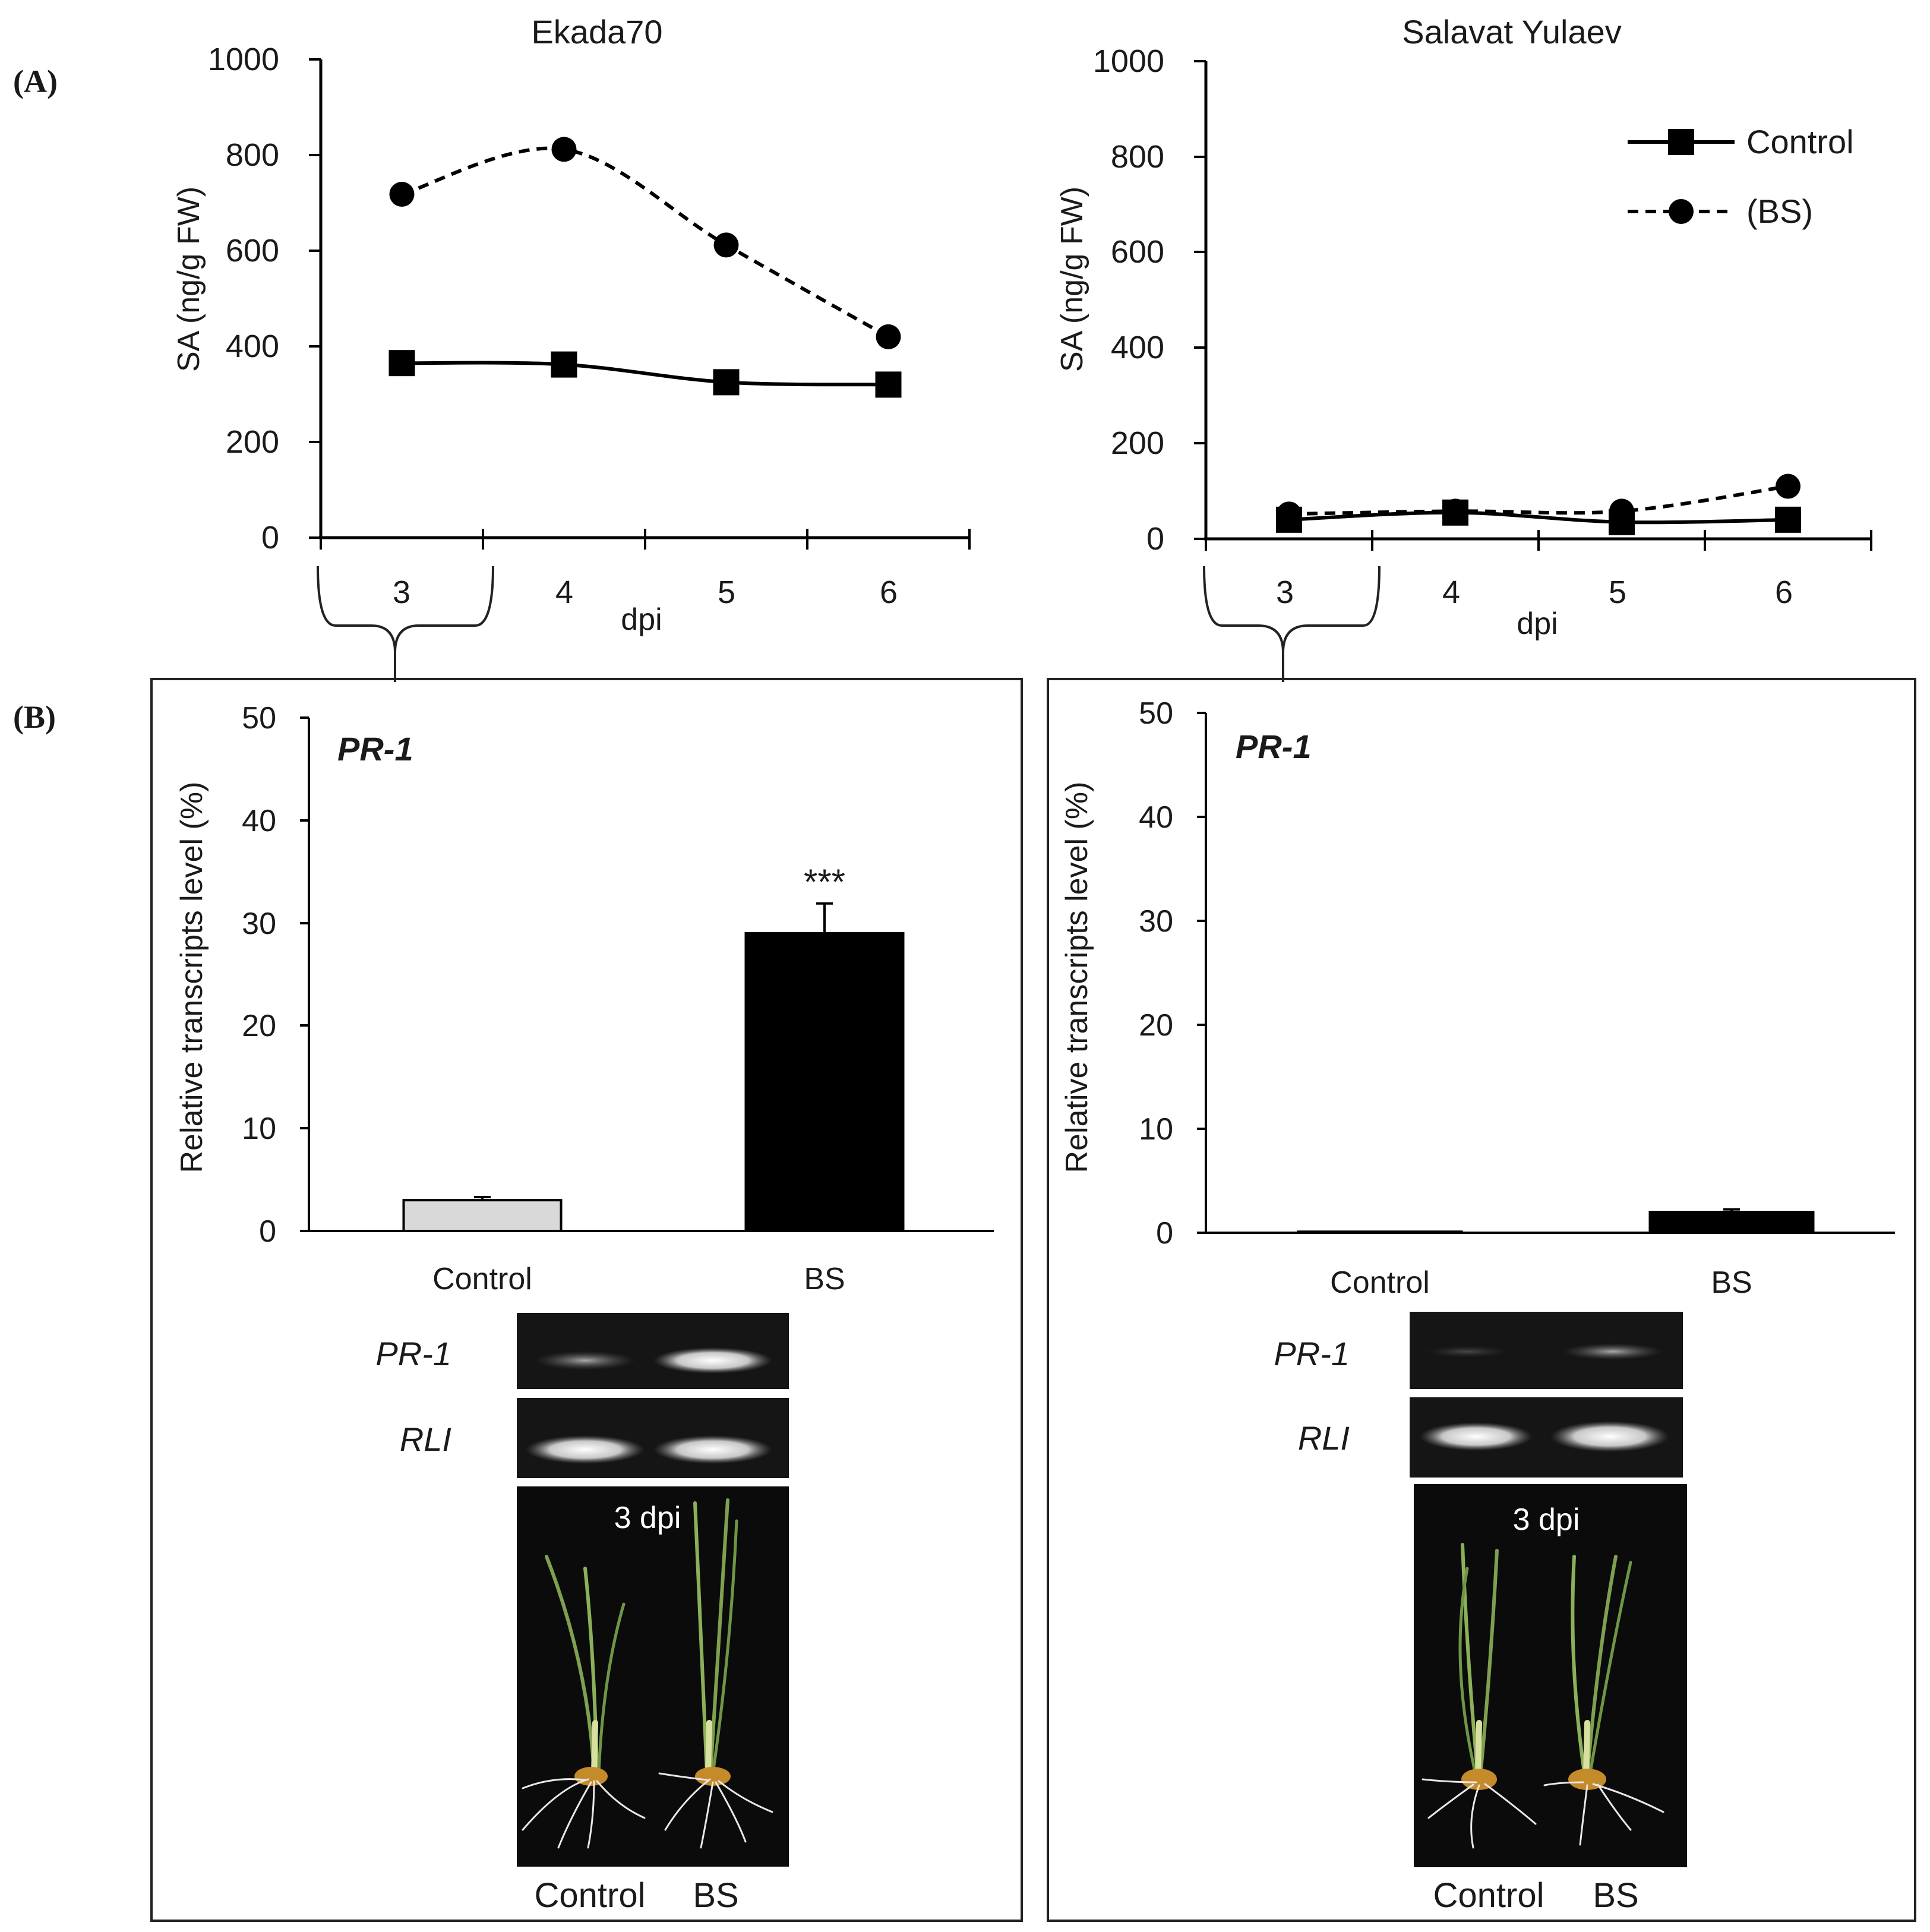 The height and width of the screenshot is (1932, 1930). Describe the element at coordinates (34, 717) in the screenshot. I see `panel-label-b: (B)` at that location.